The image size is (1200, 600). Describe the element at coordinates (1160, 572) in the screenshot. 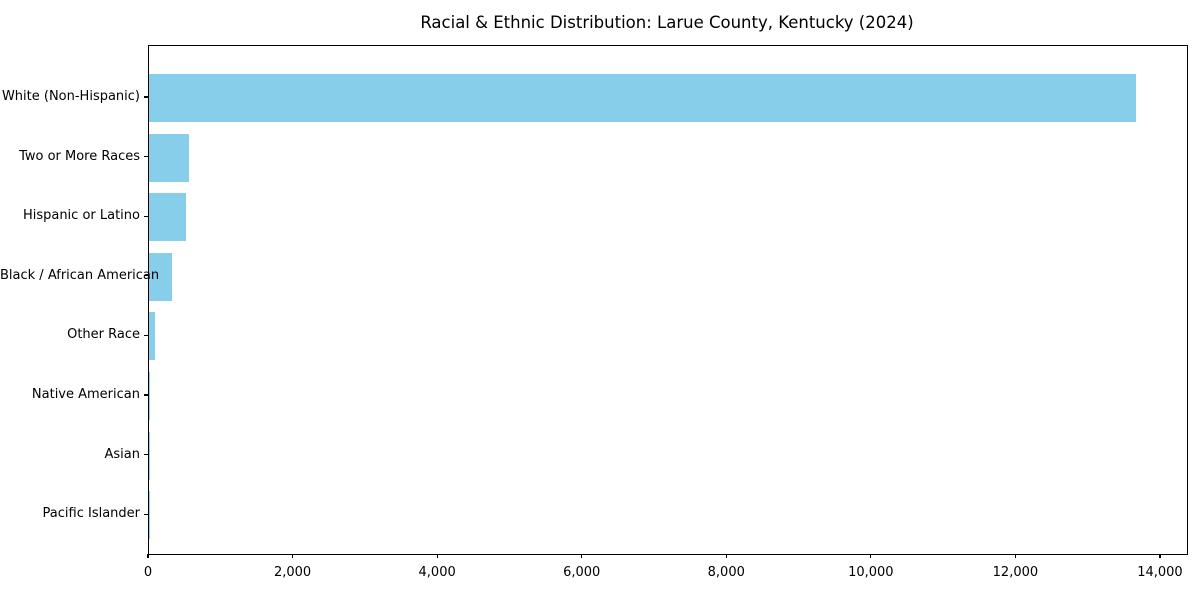

I see `x-tick-label: 14,000` at that location.